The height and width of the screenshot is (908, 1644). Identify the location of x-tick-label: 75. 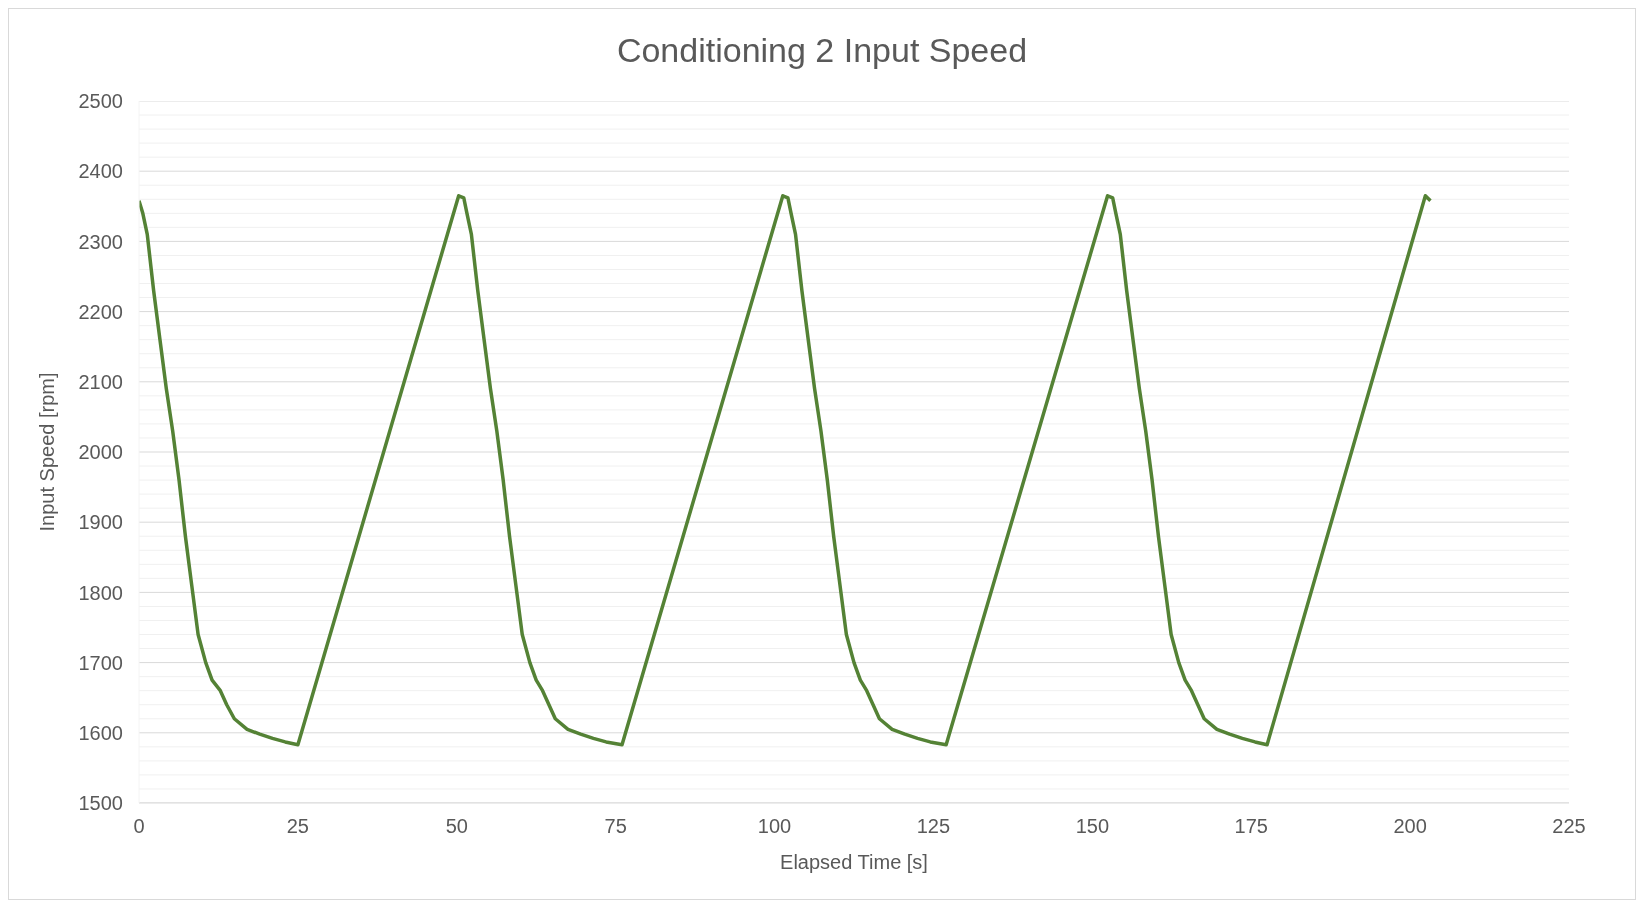
(615, 826).